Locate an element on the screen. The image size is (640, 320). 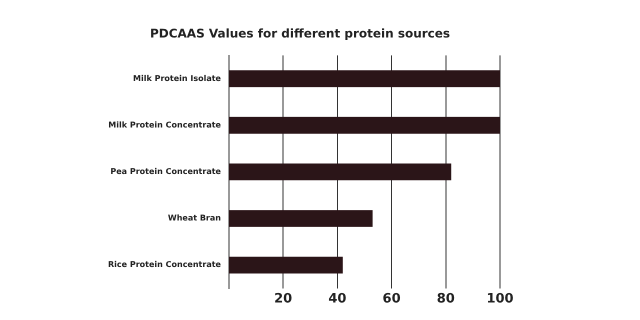
y-tick-label: Wheat Bran is located at coordinates (195, 218).